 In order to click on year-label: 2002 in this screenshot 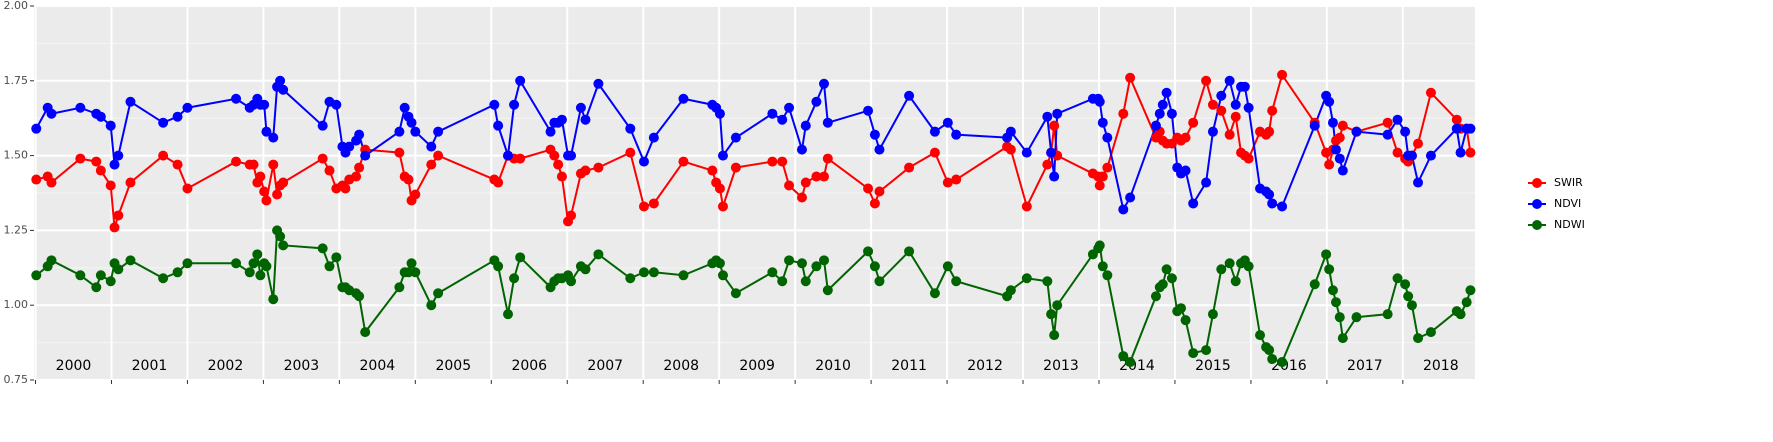, I will do `click(226, 366)`.